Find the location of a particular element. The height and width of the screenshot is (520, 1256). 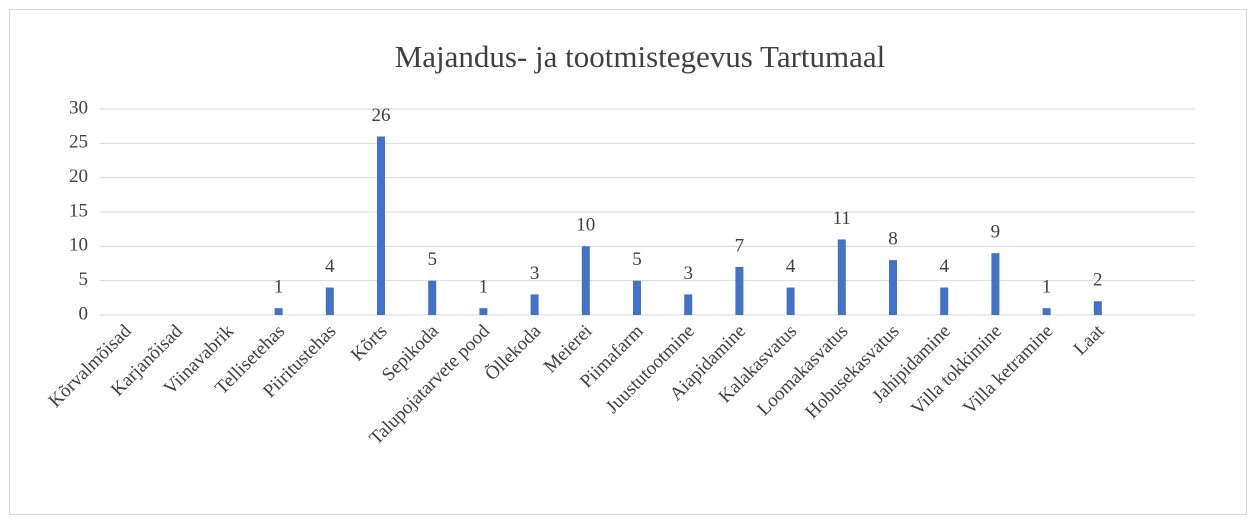

data-label: 7 is located at coordinates (740, 245).